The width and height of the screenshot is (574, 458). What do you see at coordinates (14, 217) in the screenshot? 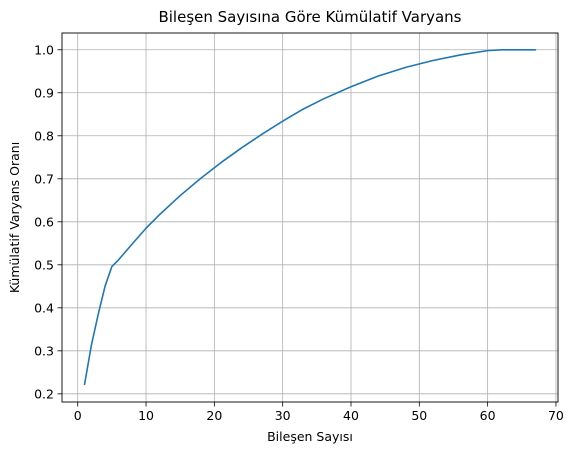
I see `y-axis-label: Kümülatif Varyans Oranı` at bounding box center [14, 217].